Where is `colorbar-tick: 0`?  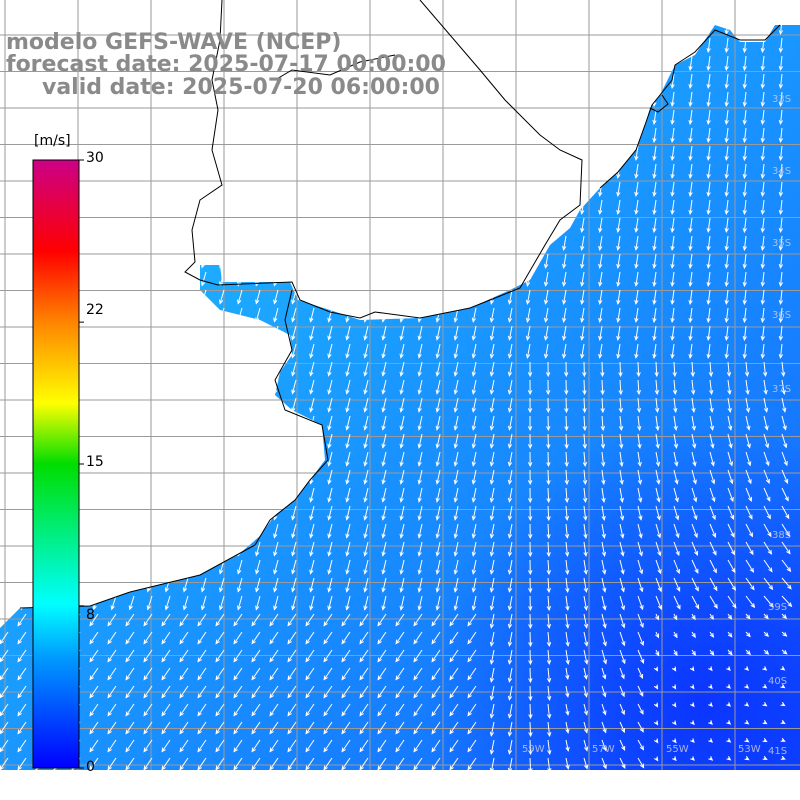
colorbar-tick: 0 is located at coordinates (90, 767).